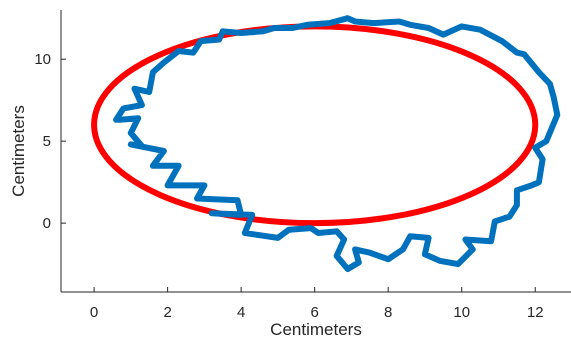 Image resolution: width=571 pixels, height=344 pixels. What do you see at coordinates (47, 223) in the screenshot?
I see `y-tick-label: 0` at bounding box center [47, 223].